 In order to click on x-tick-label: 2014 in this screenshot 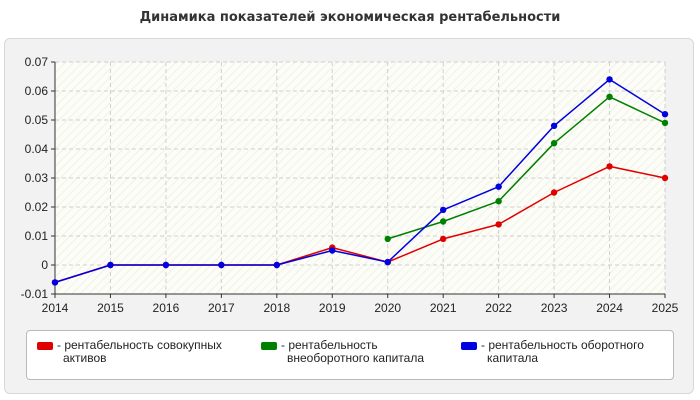, I will do `click(55, 308)`.